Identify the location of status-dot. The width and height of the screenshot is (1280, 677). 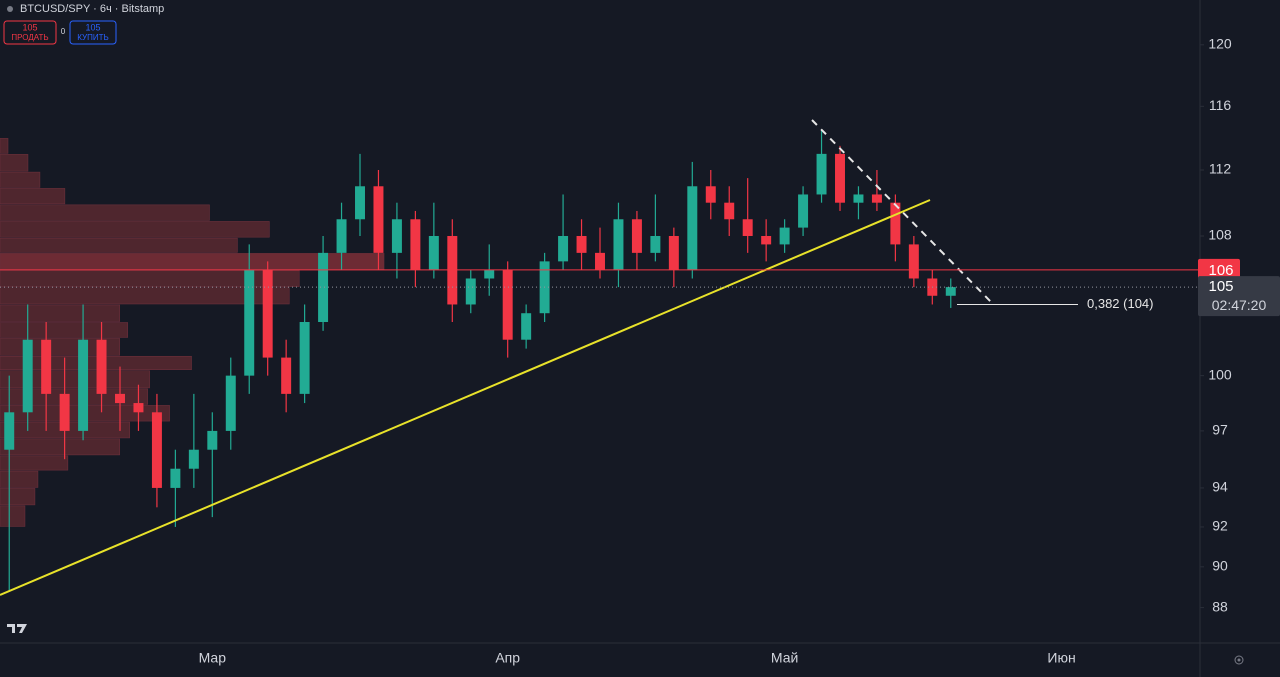
(10, 9).